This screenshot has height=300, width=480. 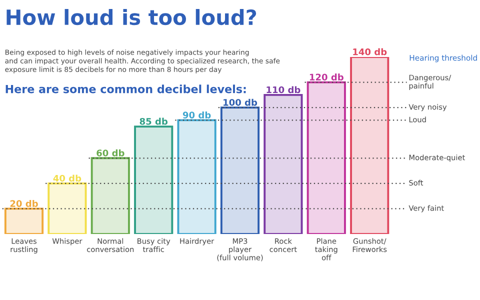 What do you see at coordinates (327, 77) in the screenshot?
I see `data-label: 120 db` at bounding box center [327, 77].